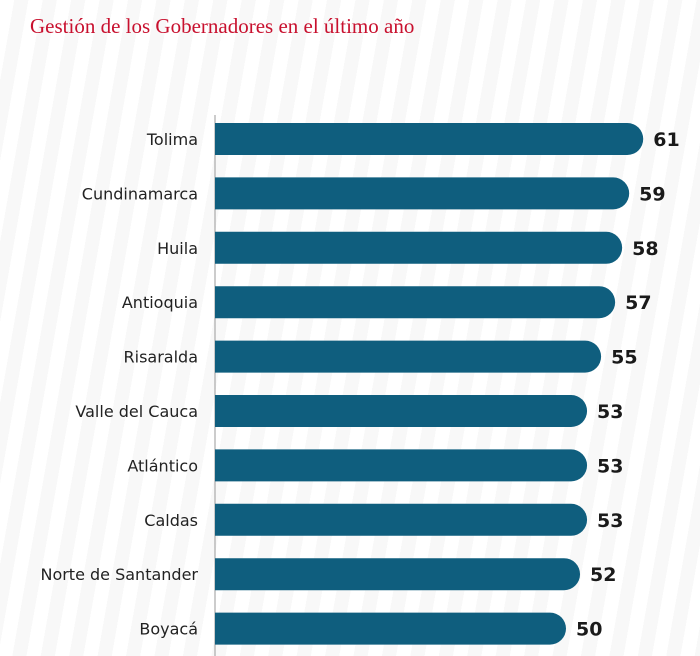  Describe the element at coordinates (136, 411) in the screenshot. I see `category-label: Valle del Cauca` at that location.